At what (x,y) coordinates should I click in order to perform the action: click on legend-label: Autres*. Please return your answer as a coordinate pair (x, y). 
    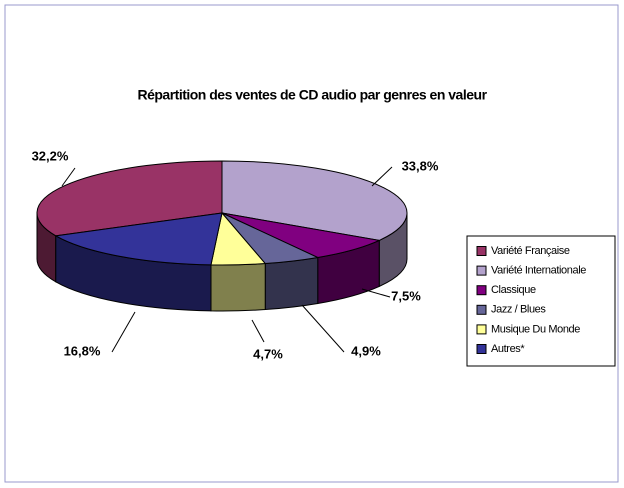
    Looking at the image, I should click on (508, 349).